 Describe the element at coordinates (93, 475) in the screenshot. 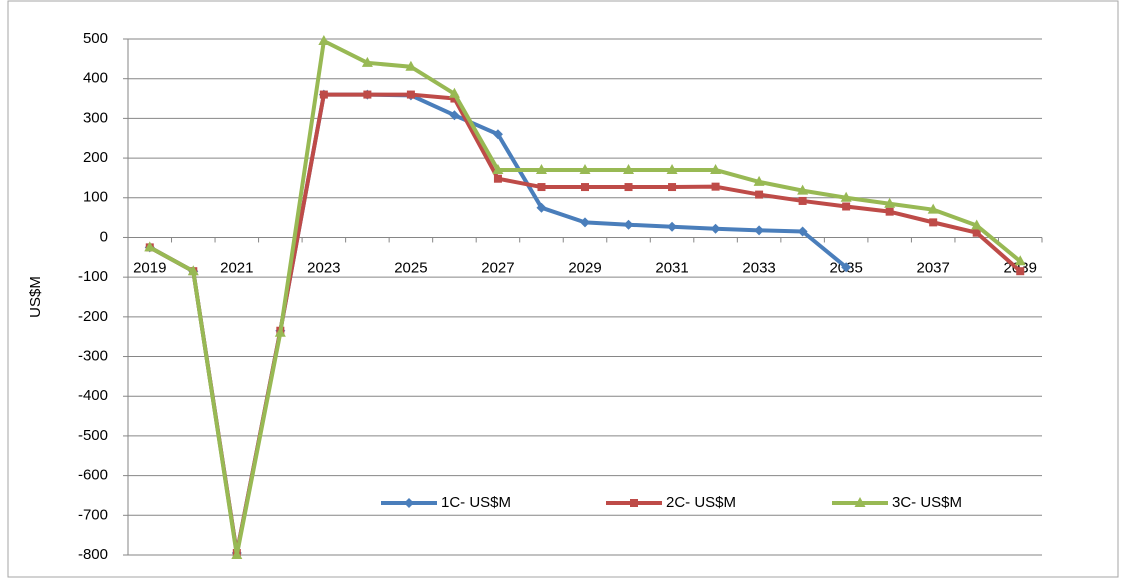

I see `y-tick-label: -600` at that location.